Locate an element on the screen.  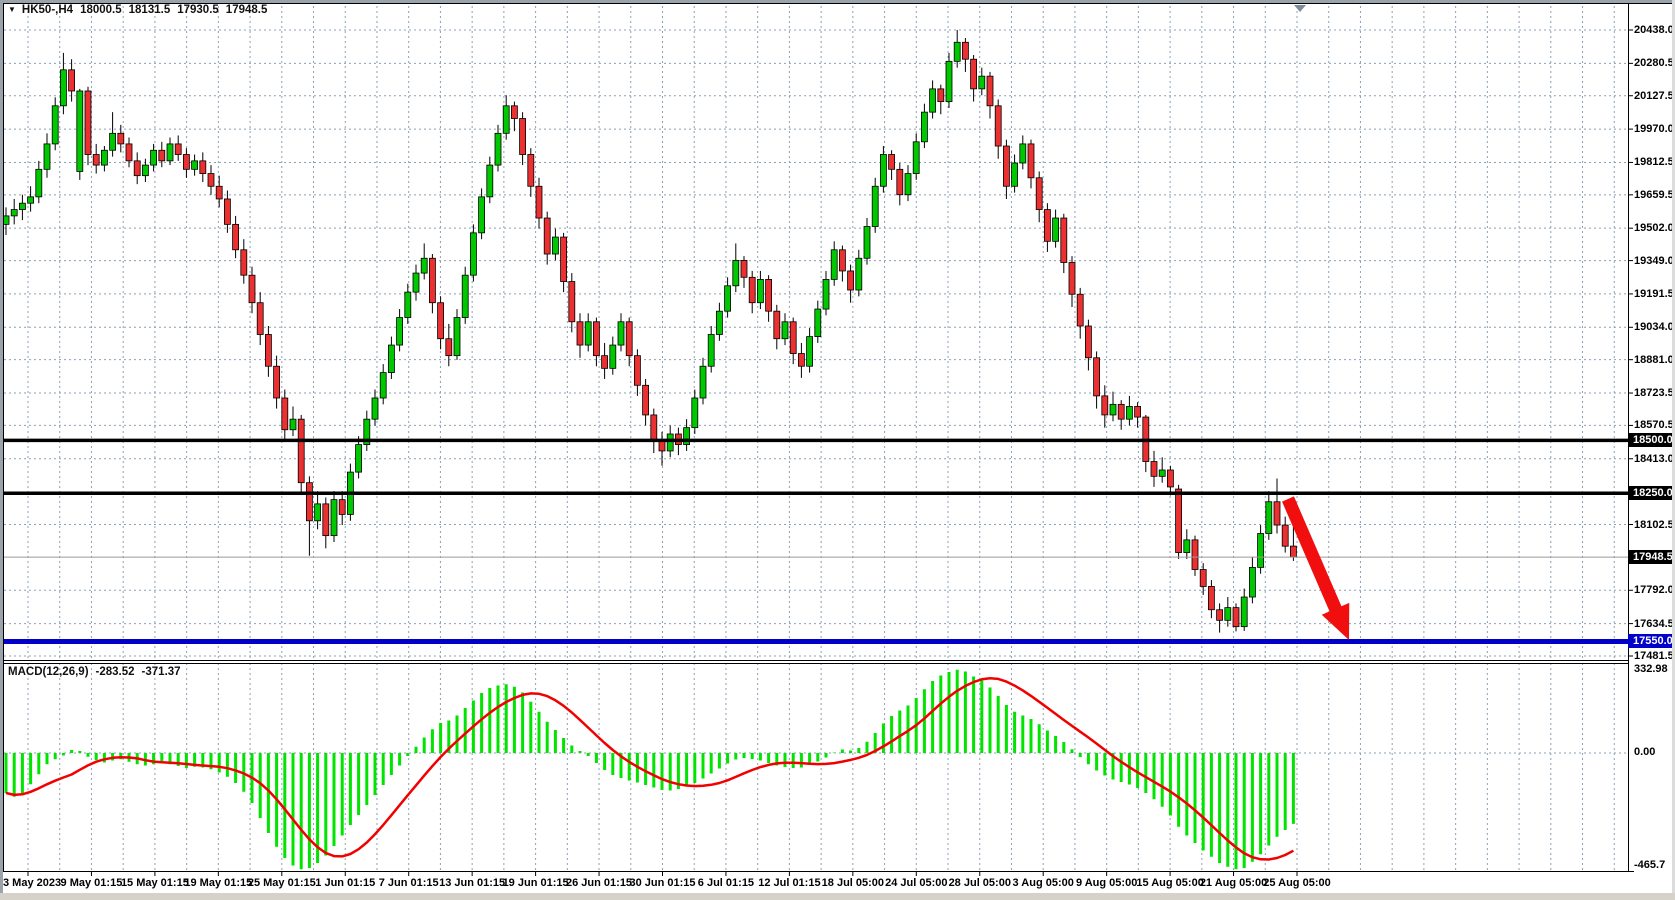
macd-axis: 332.98 0.00 -465.7 is located at coordinates (1650, 765).